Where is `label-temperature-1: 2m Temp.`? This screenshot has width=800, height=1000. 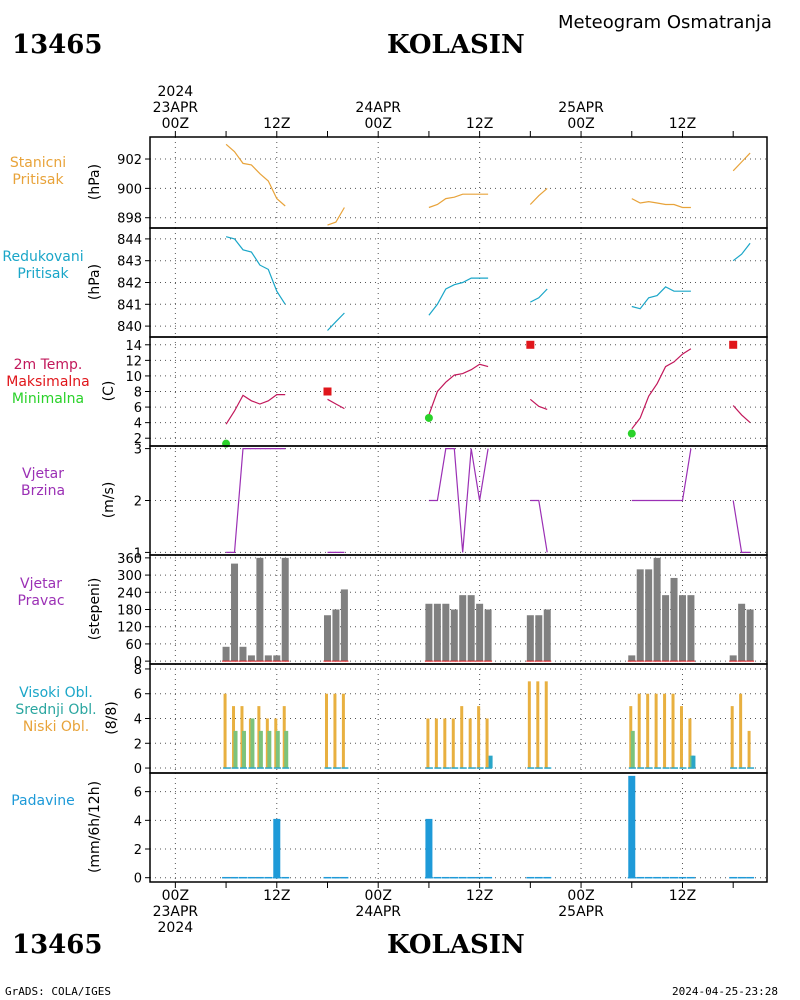 label-temperature-1: 2m Temp. is located at coordinates (48, 365).